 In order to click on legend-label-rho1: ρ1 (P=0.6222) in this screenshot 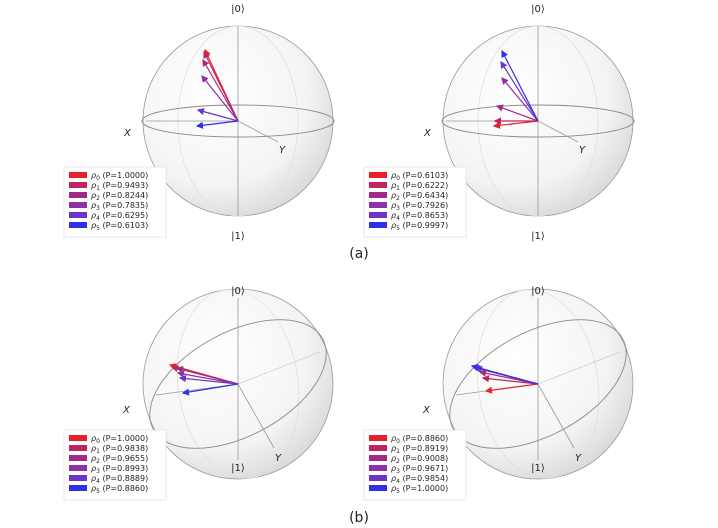, I will do `click(419, 186)`.